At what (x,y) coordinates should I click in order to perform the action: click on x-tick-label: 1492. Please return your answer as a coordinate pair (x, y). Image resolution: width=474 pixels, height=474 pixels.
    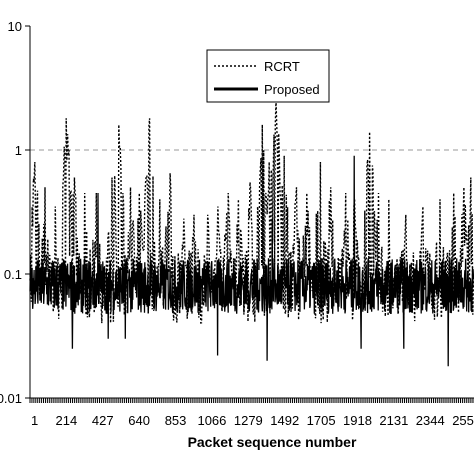
    Looking at the image, I should click on (284, 420).